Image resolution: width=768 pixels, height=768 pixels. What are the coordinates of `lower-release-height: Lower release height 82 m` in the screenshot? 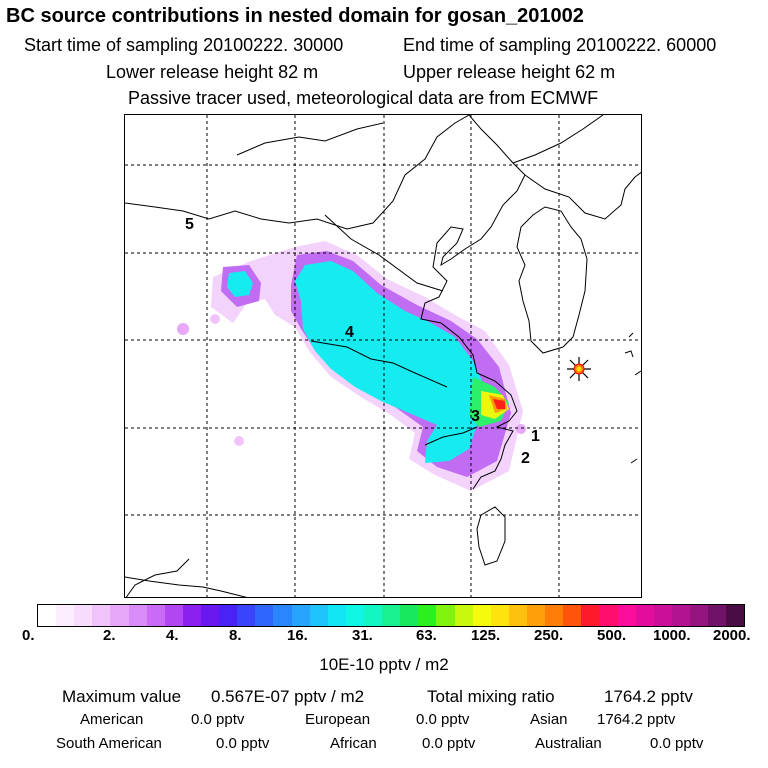 It's located at (212, 72).